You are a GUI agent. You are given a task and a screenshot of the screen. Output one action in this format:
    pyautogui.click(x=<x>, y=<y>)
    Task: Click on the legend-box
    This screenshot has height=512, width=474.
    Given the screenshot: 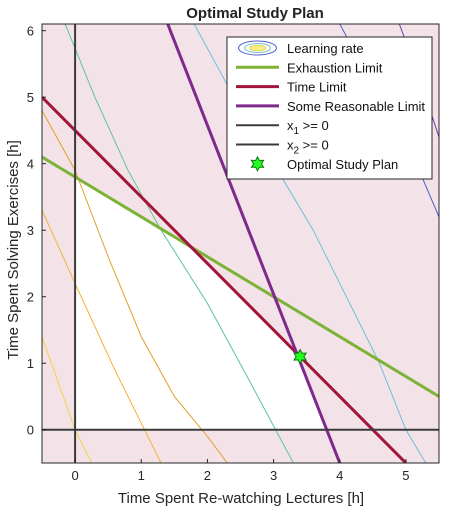 What is the action you would take?
    pyautogui.click(x=329, y=108)
    